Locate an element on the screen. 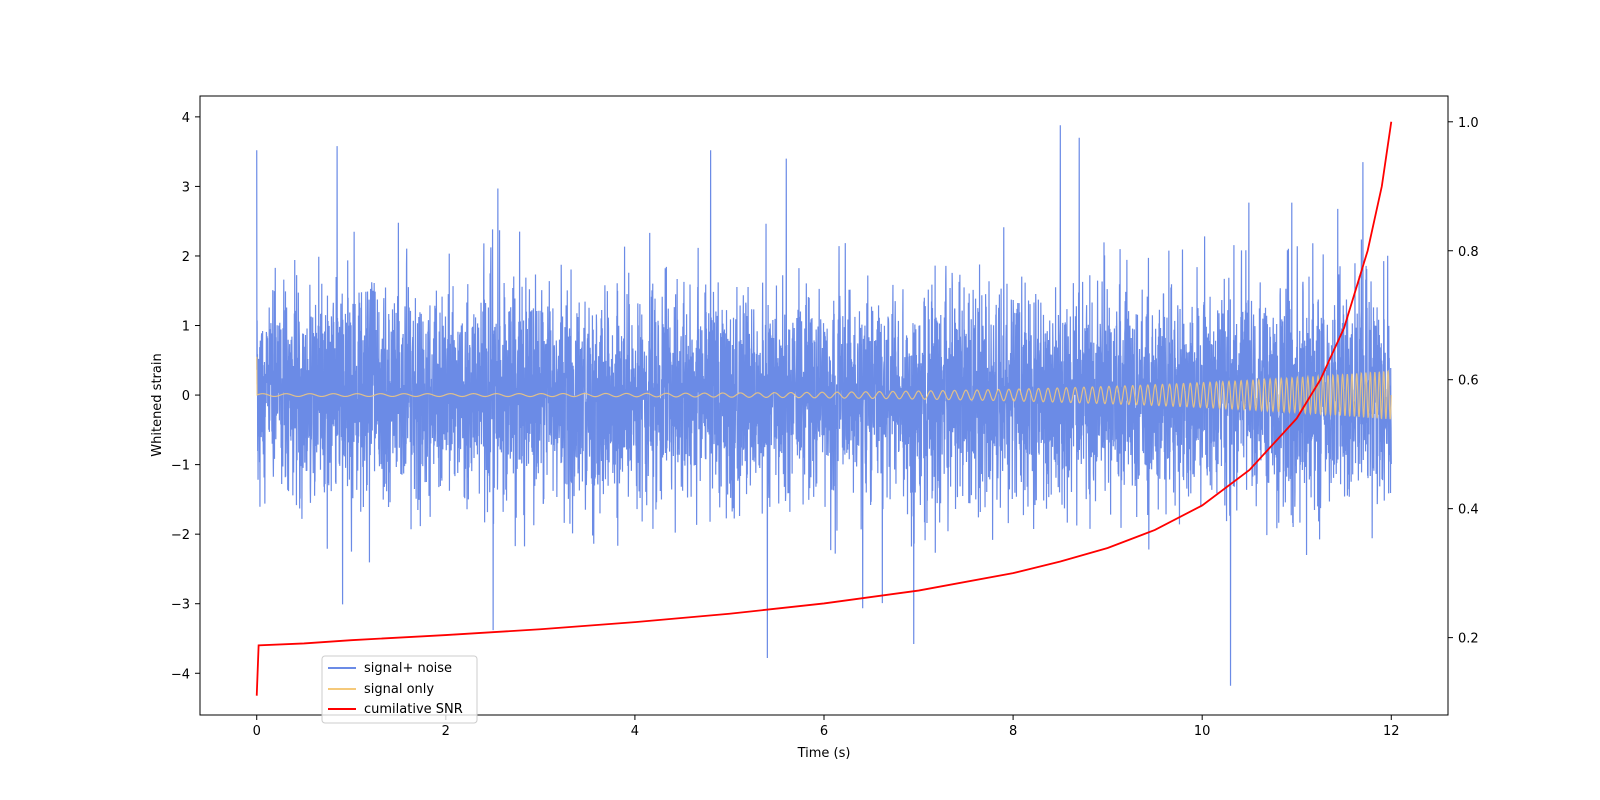  x-tick-label: 12 is located at coordinates (1391, 731).